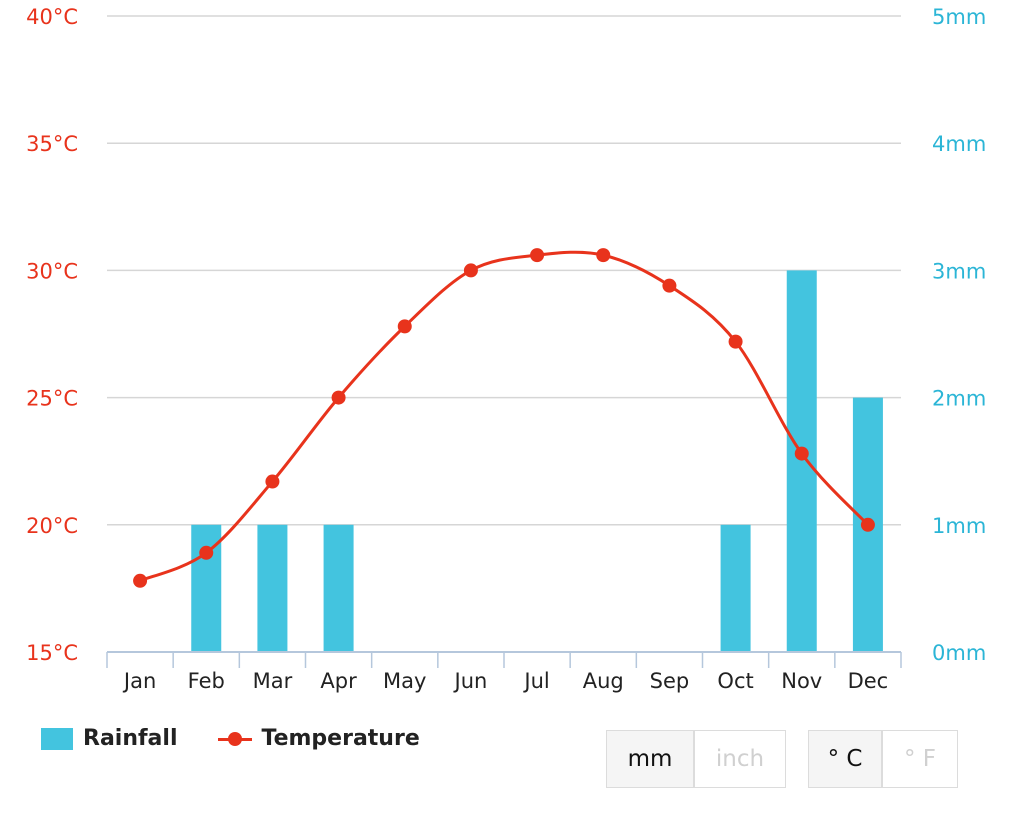  I want to click on inch-button: inch, so click(740, 759).